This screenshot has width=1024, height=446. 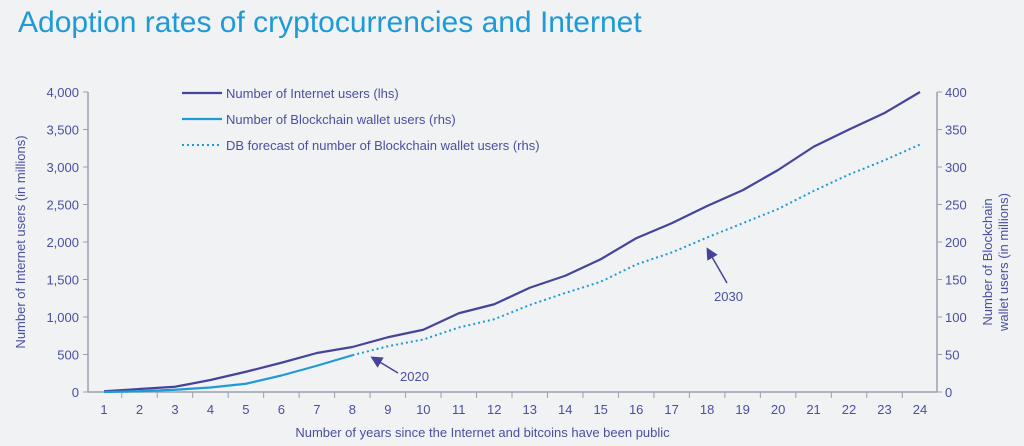 What do you see at coordinates (717, 265) in the screenshot?
I see `annotation-arrow-2030` at bounding box center [717, 265].